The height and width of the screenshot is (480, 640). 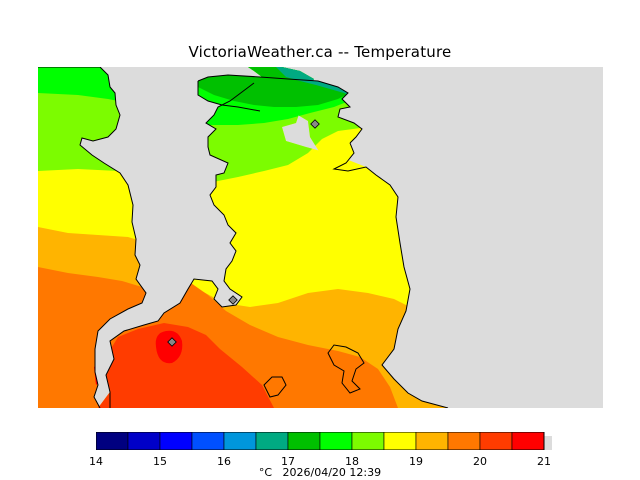 I want to click on coastline-west, so click(x=92, y=237).